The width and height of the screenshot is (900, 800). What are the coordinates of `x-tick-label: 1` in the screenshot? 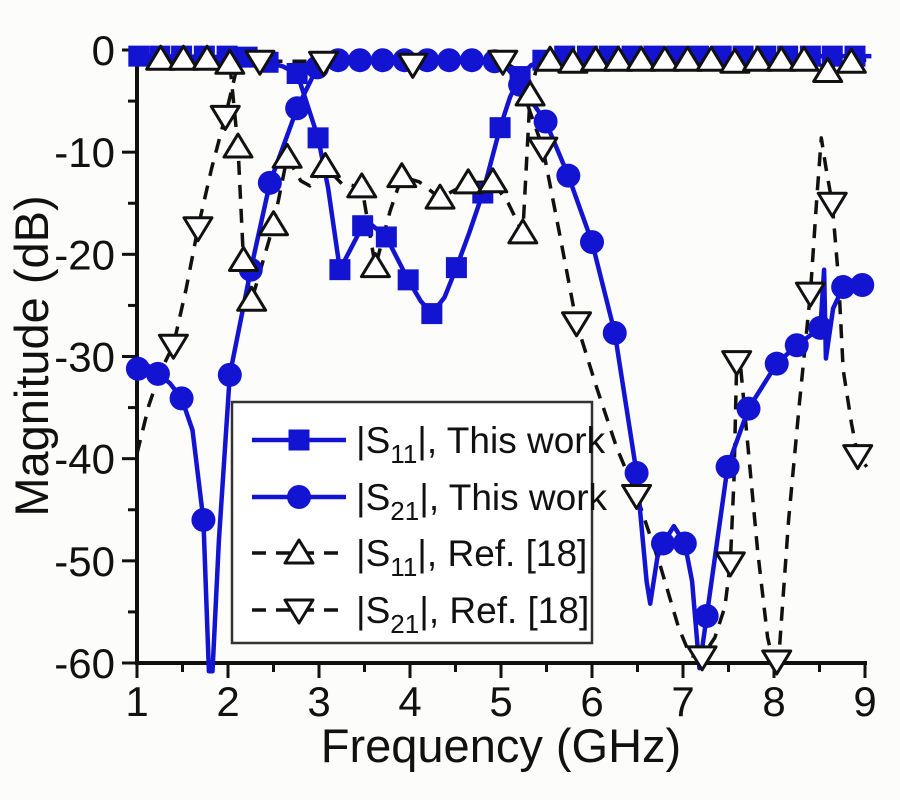 It's located at (136, 701).